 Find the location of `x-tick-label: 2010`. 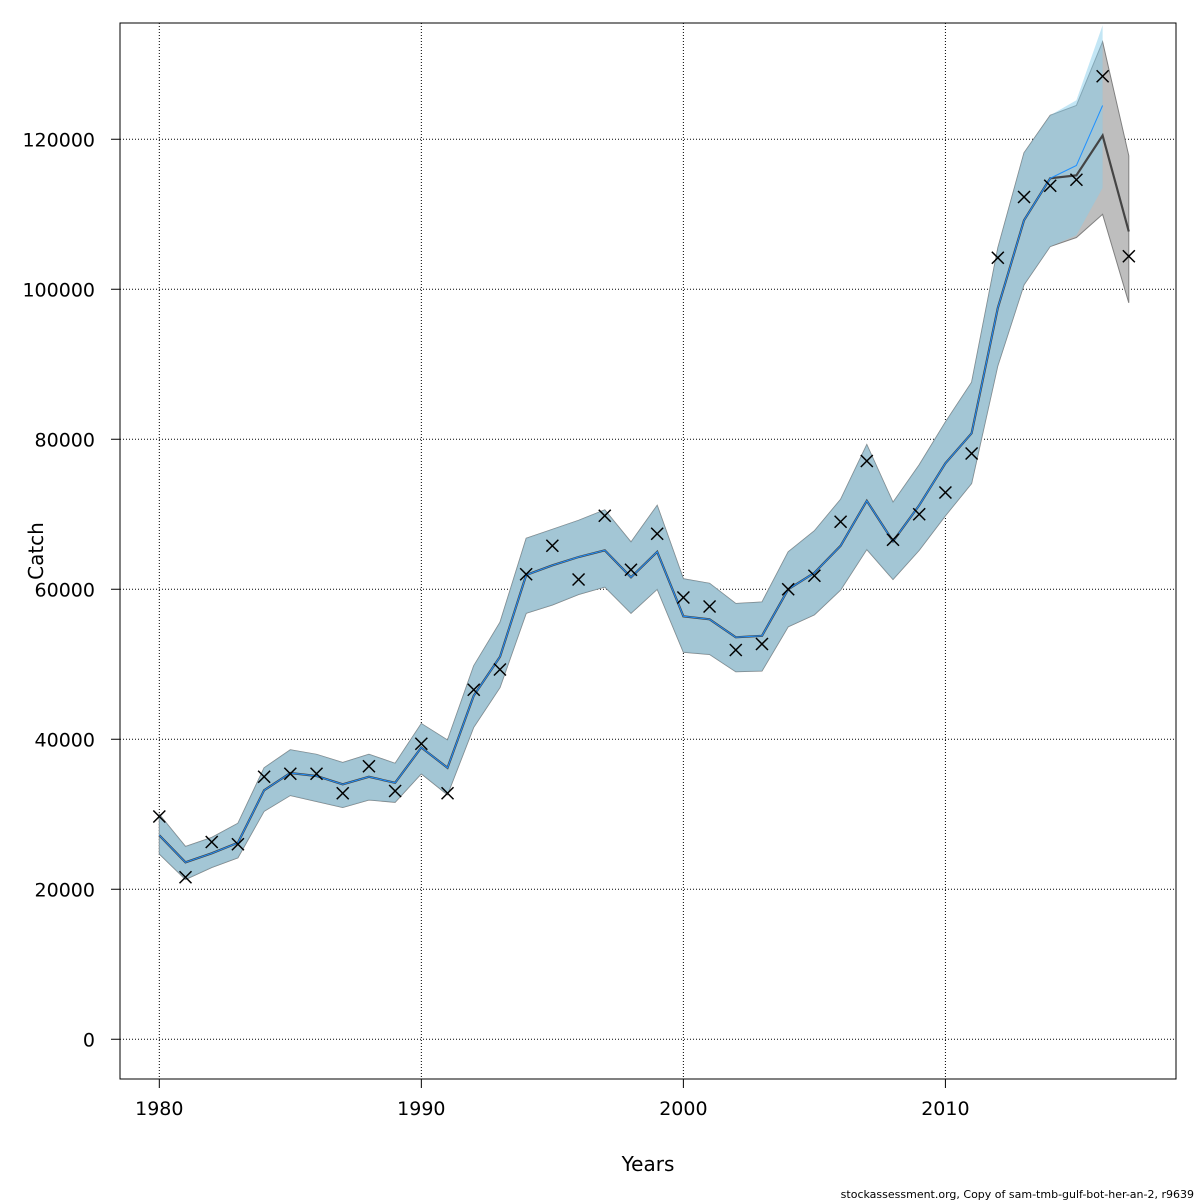

x-tick-label: 2010 is located at coordinates (945, 1109).